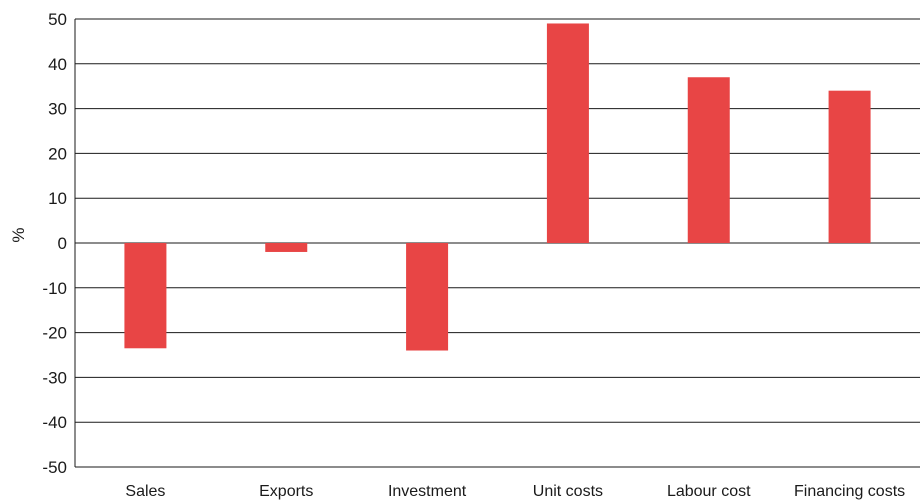 Image resolution: width=920 pixels, height=501 pixels. I want to click on y-tick-label: -20, so click(54, 333).